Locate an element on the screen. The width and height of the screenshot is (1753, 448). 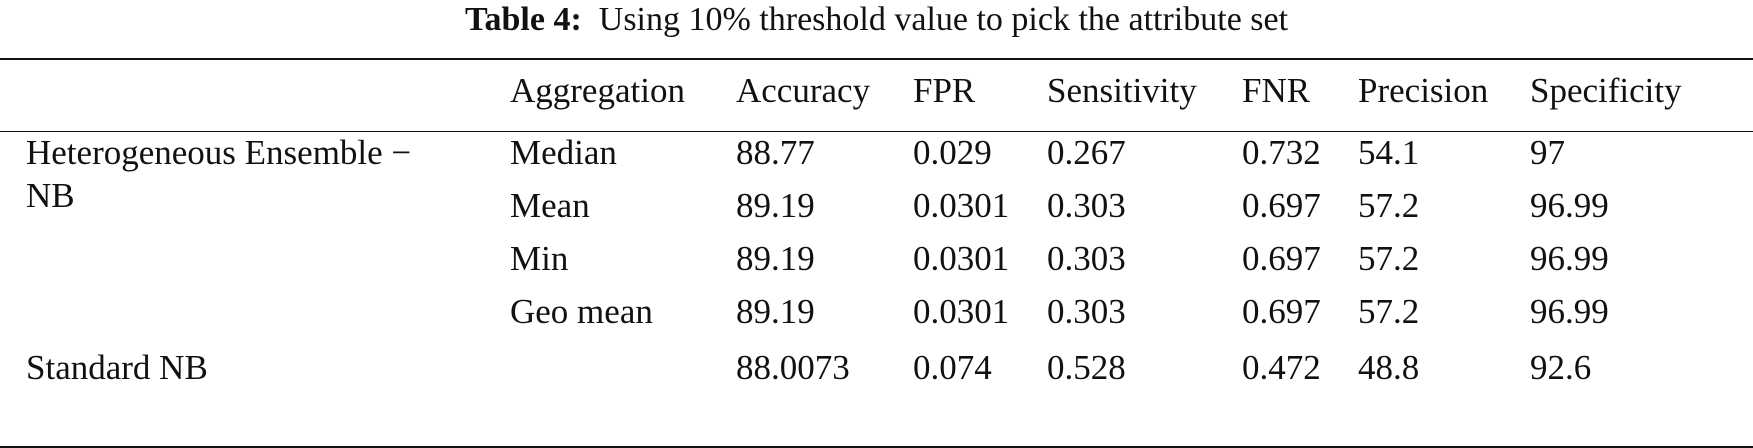
group-label-heterogeneous: Heterogeneous Ensemble − is located at coordinates (219, 152).